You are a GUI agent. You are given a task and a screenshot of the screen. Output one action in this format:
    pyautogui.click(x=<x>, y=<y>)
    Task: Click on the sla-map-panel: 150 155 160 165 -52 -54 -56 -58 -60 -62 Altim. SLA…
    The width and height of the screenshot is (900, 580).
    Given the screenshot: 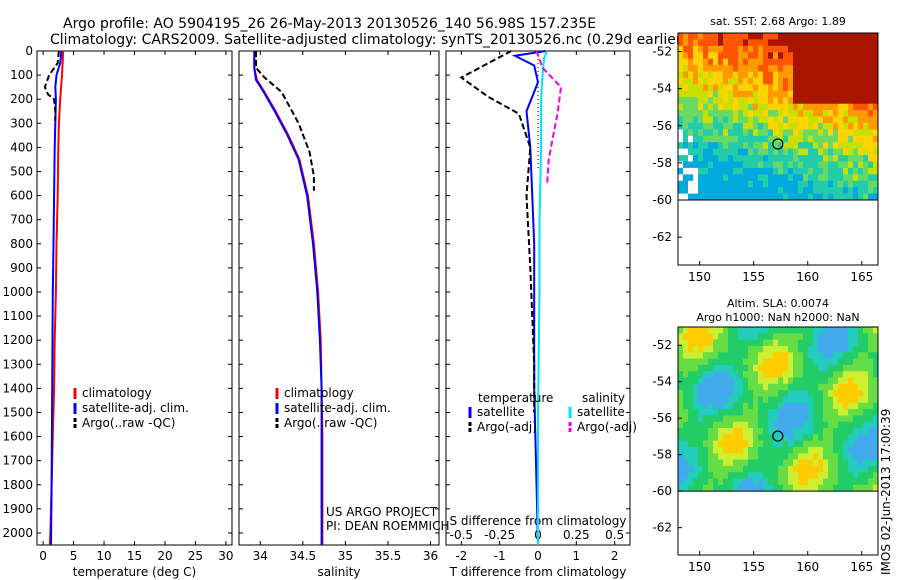 What is the action you would take?
    pyautogui.click(x=765, y=435)
    